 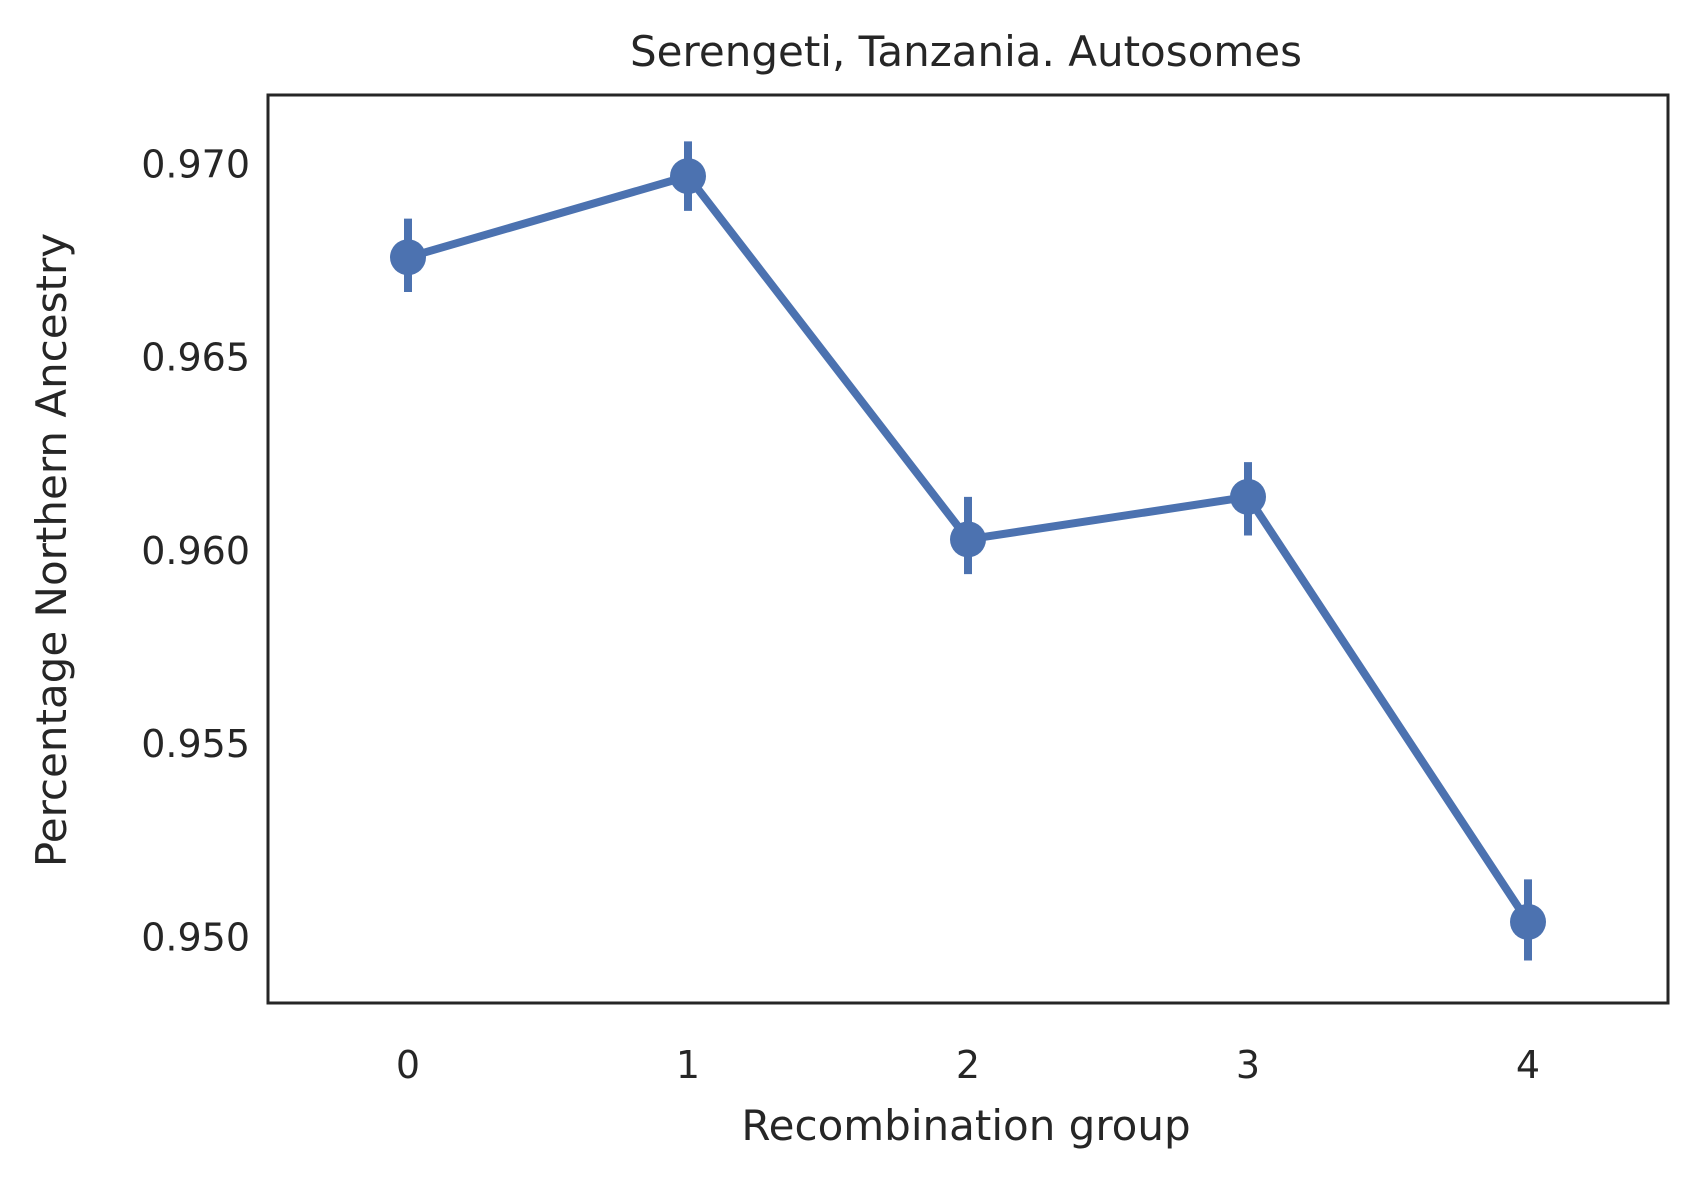 I want to click on y-tick-label: 0.965, so click(x=195, y=358).